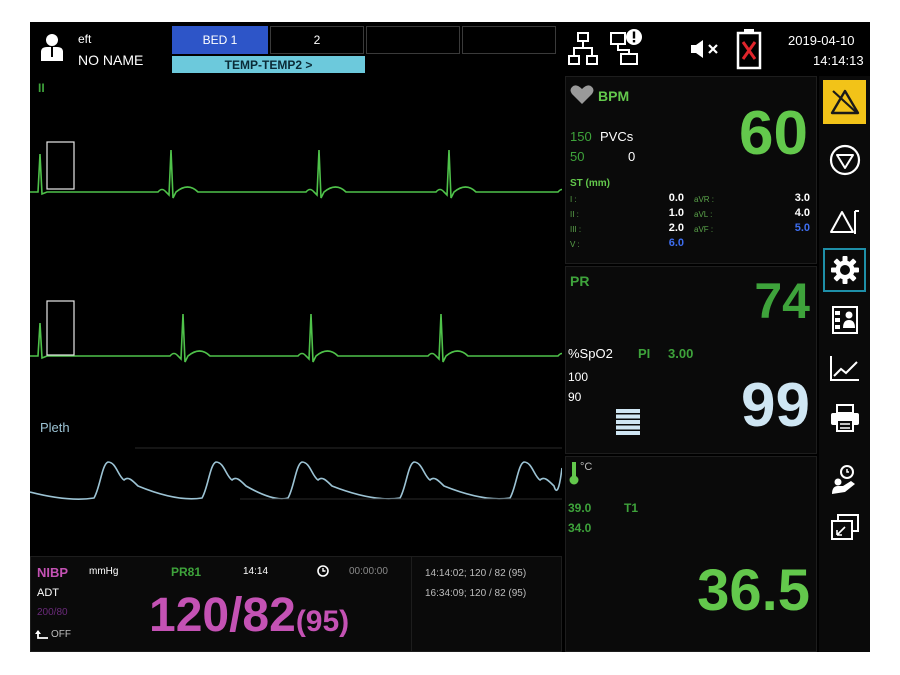 This screenshot has width=900, height=675. I want to click on temp-value: 36.5, so click(753, 590).